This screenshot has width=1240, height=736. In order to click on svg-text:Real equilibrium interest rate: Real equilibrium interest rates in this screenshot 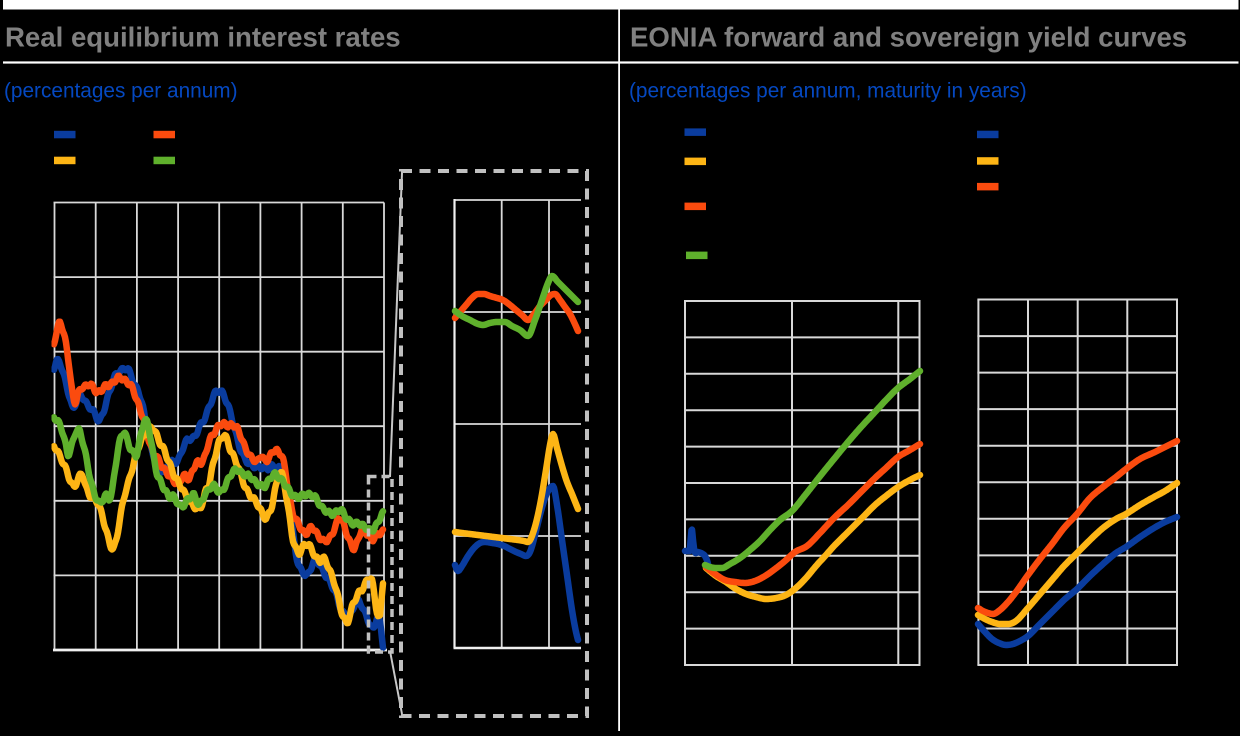, I will do `click(203, 37)`.